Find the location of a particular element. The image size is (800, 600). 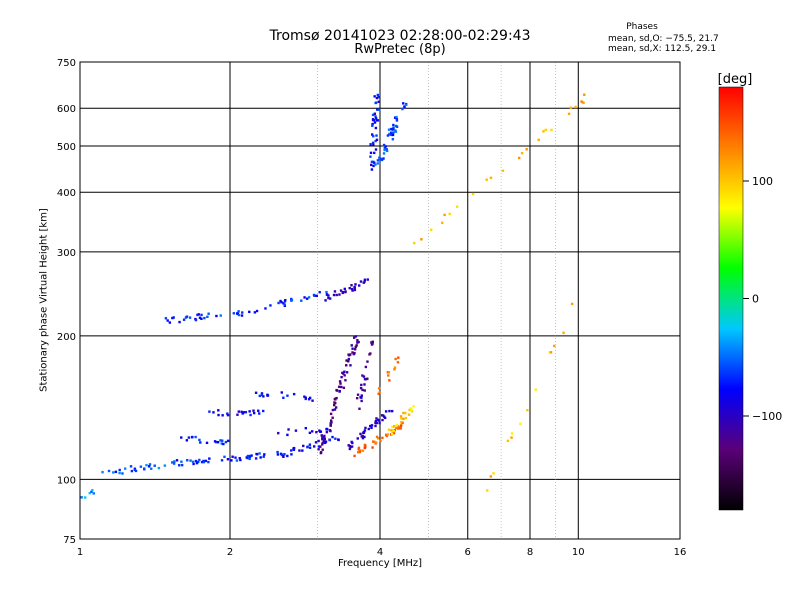

x-tick-label: 4 is located at coordinates (380, 552).